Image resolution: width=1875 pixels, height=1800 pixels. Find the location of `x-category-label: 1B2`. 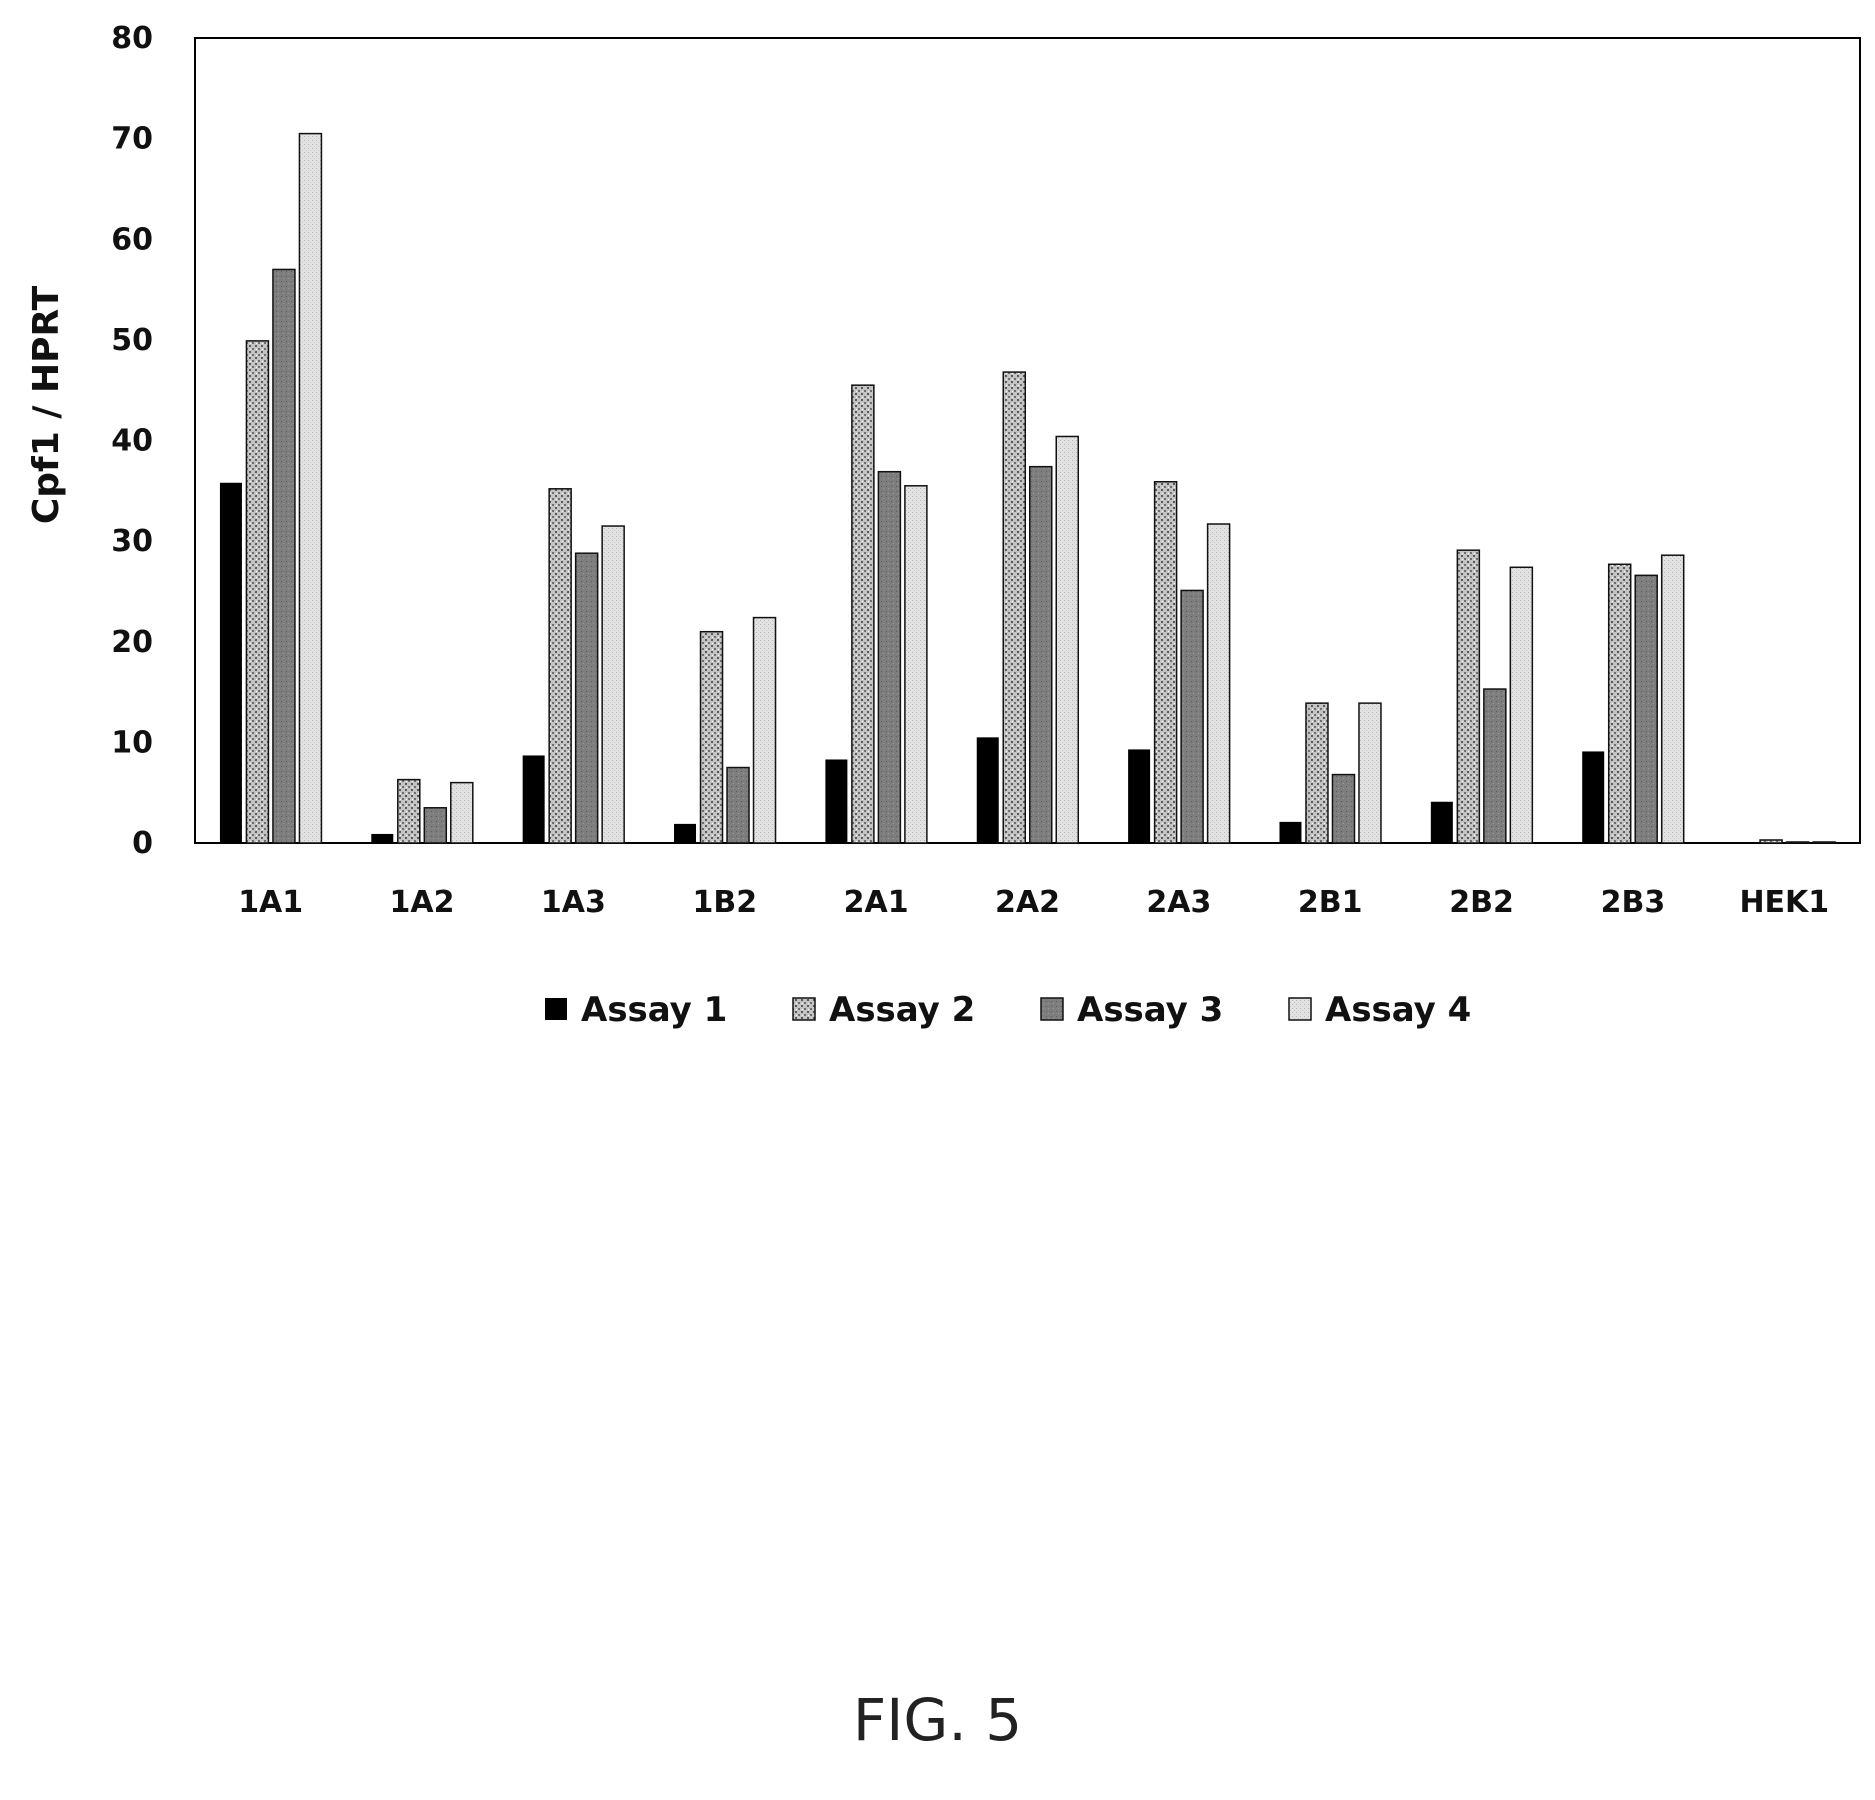

x-category-label: 1B2 is located at coordinates (724, 902).